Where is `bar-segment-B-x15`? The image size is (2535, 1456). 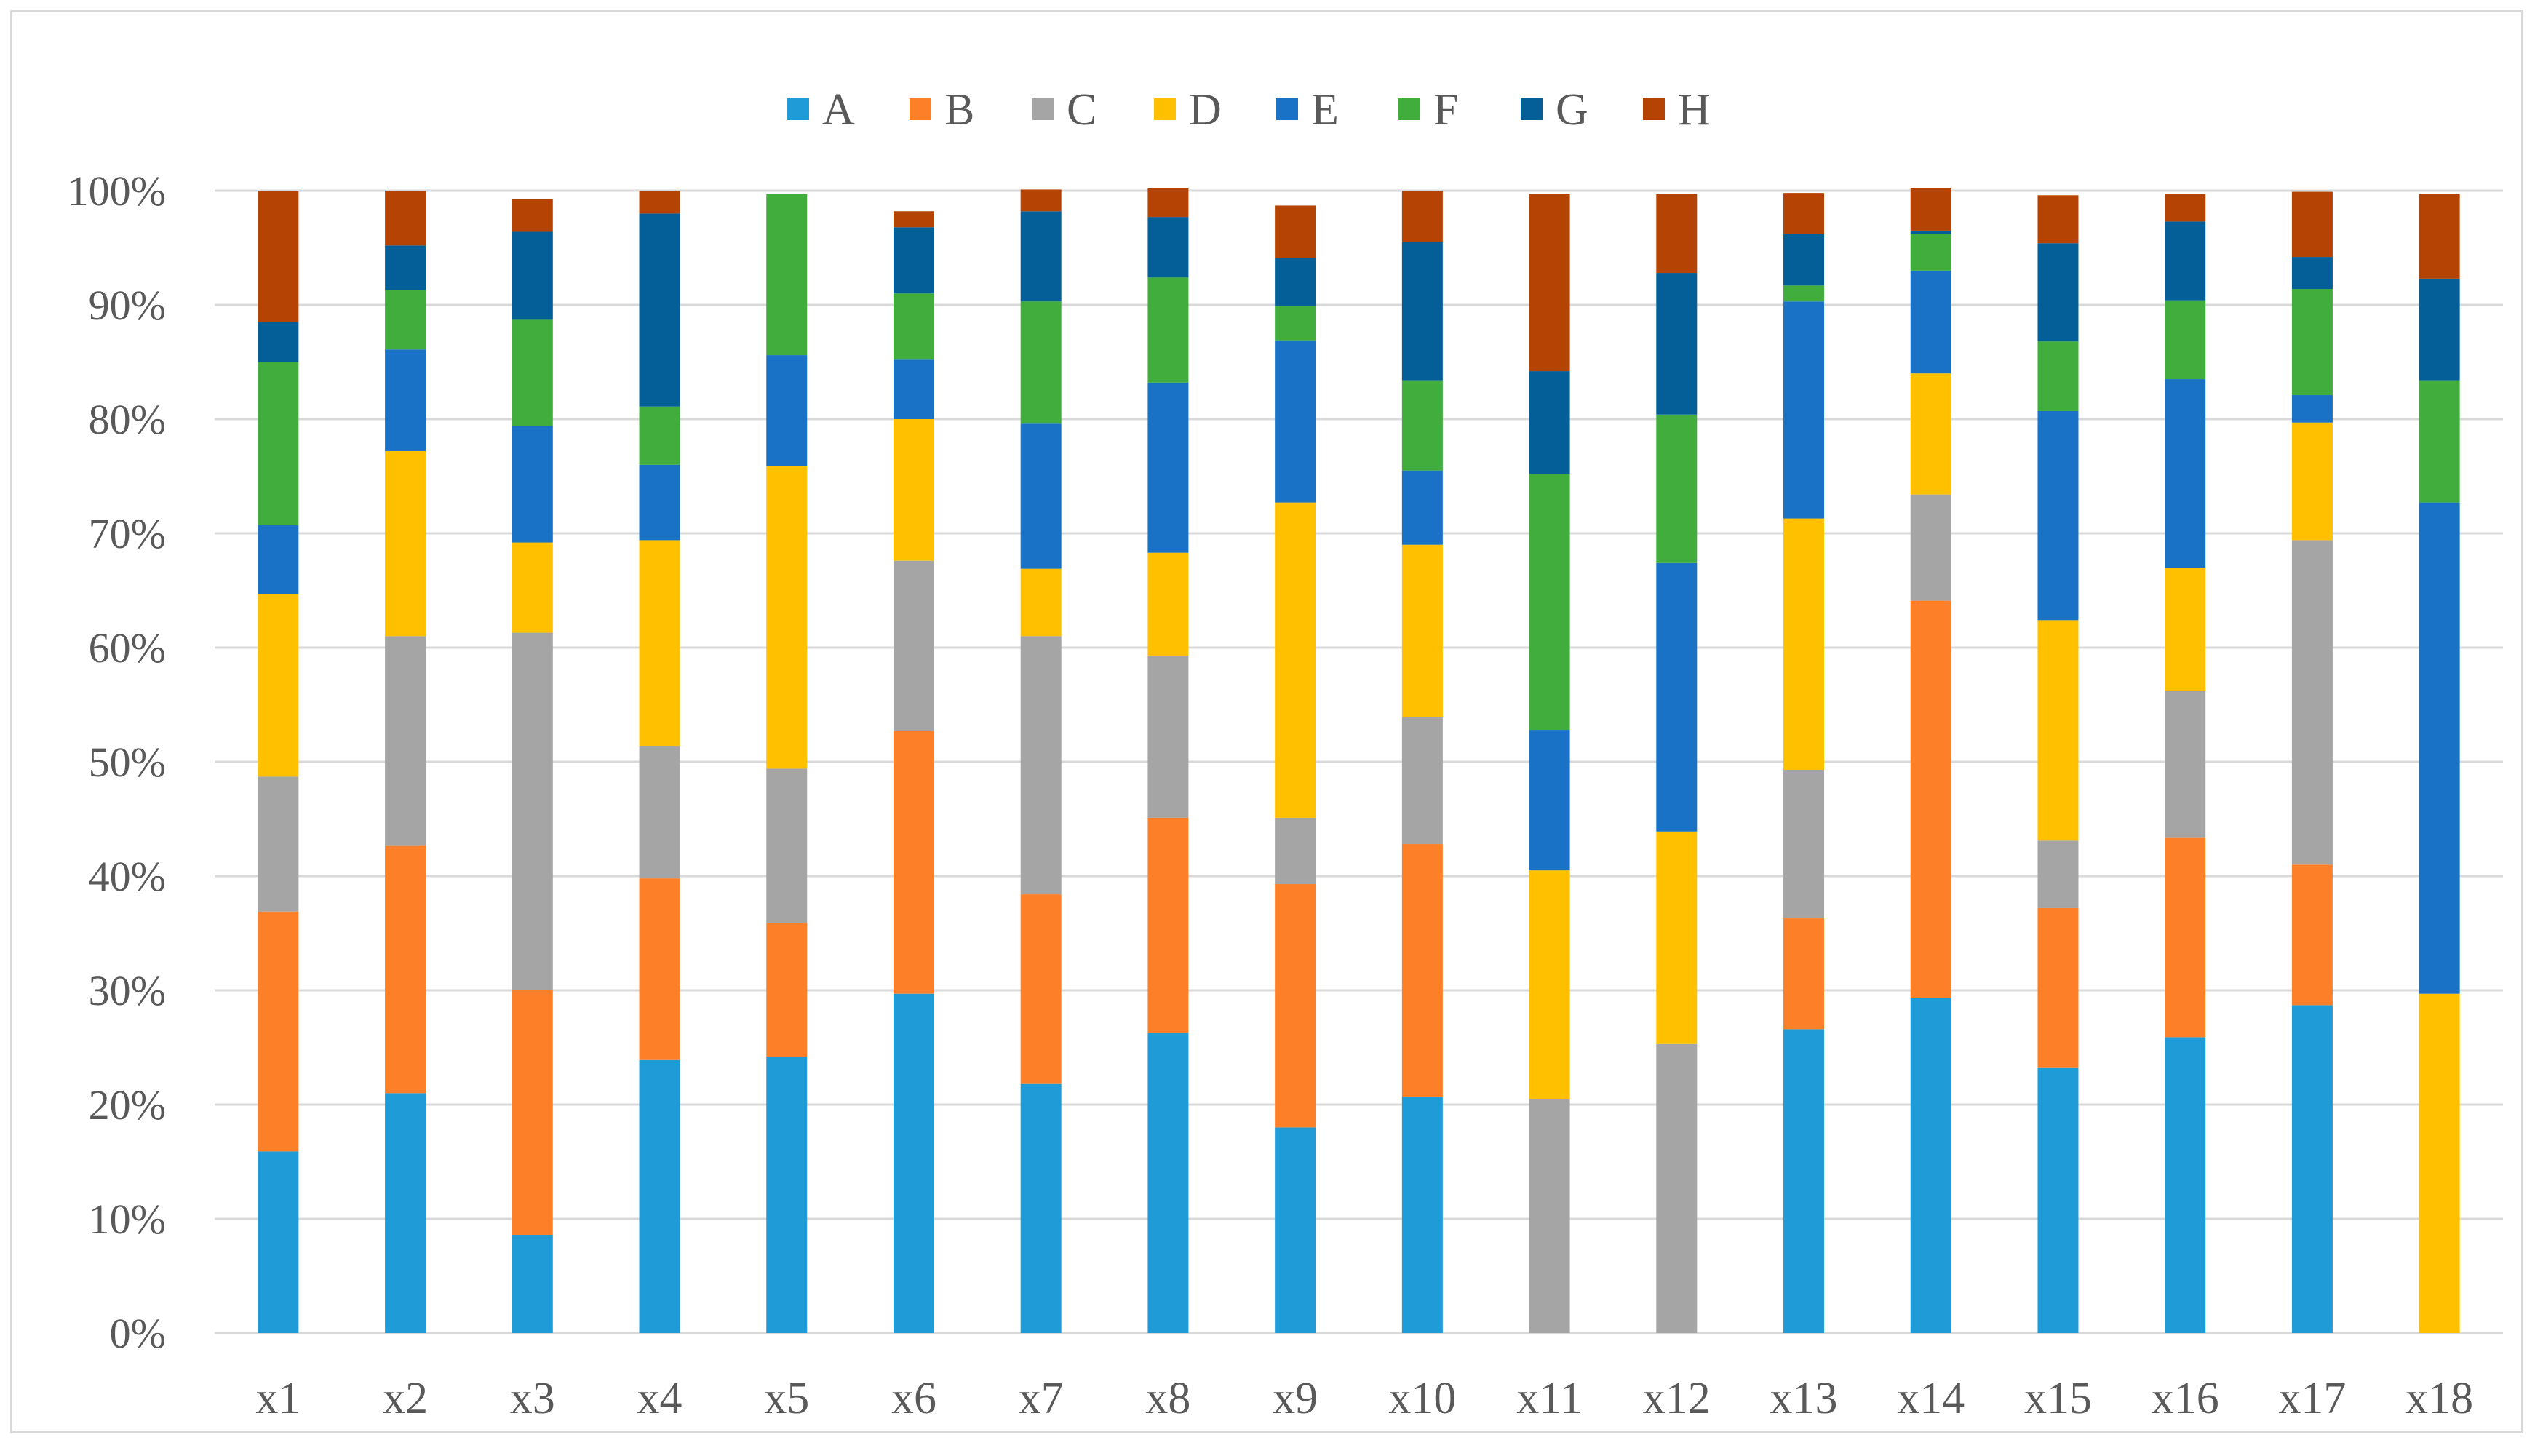
bar-segment-B-x15 is located at coordinates (2058, 987).